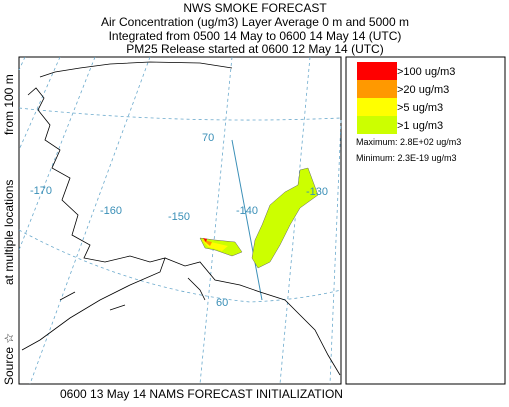  Describe the element at coordinates (406, 158) in the screenshot. I see `legend-min: Minimum: 2.3E-19 ug/m3` at that location.